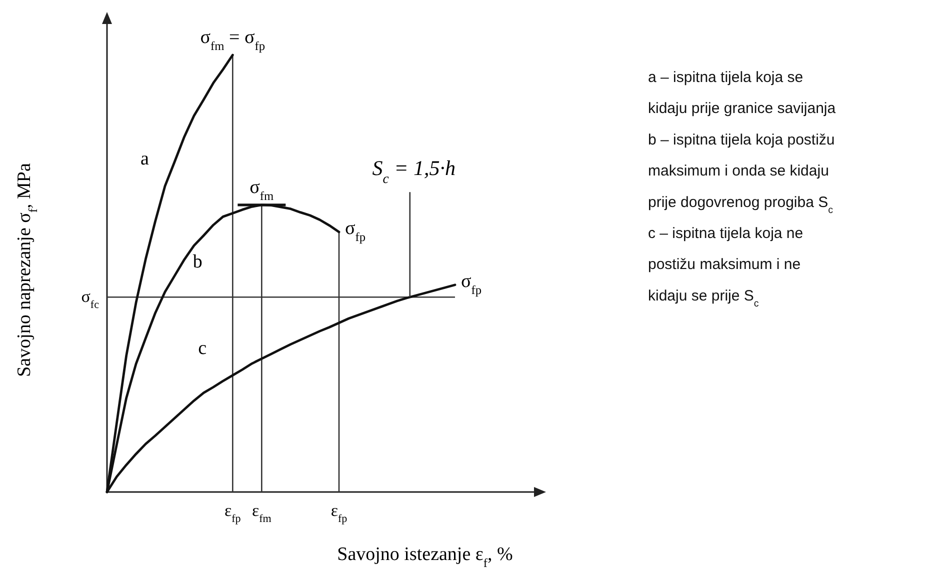 Image resolution: width=941 pixels, height=576 pixels. Describe the element at coordinates (741, 173) in the screenshot. I see `text: b – ispitna tijela koja postižu maksimum i onda se kidaju prije dogovrenog progiba S$_{c}$` at that location.